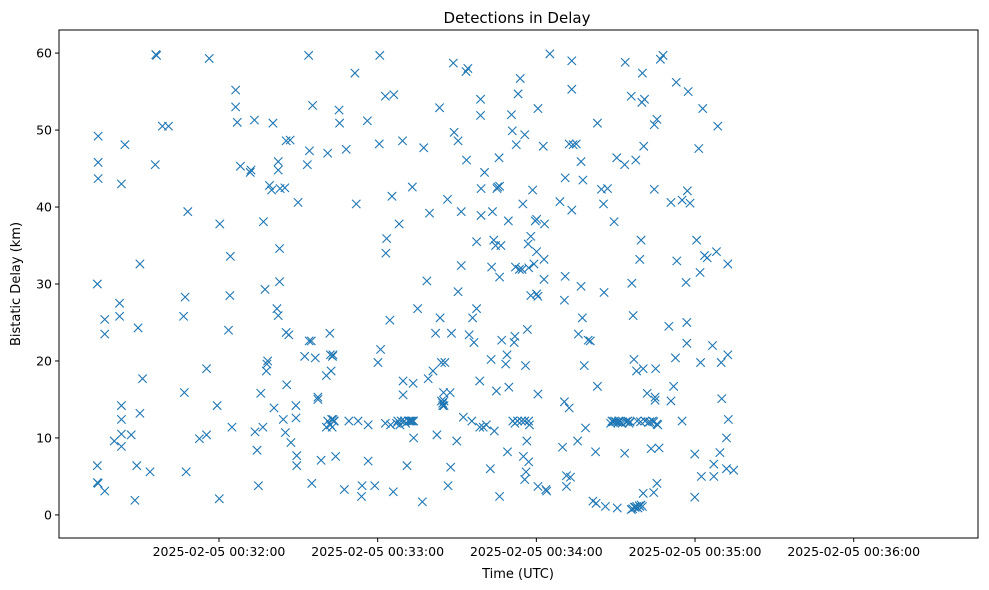 The width and height of the screenshot is (989, 590). Describe the element at coordinates (695, 551) in the screenshot. I see `x-tick-label: 2025-02-05 00:35:00` at that location.